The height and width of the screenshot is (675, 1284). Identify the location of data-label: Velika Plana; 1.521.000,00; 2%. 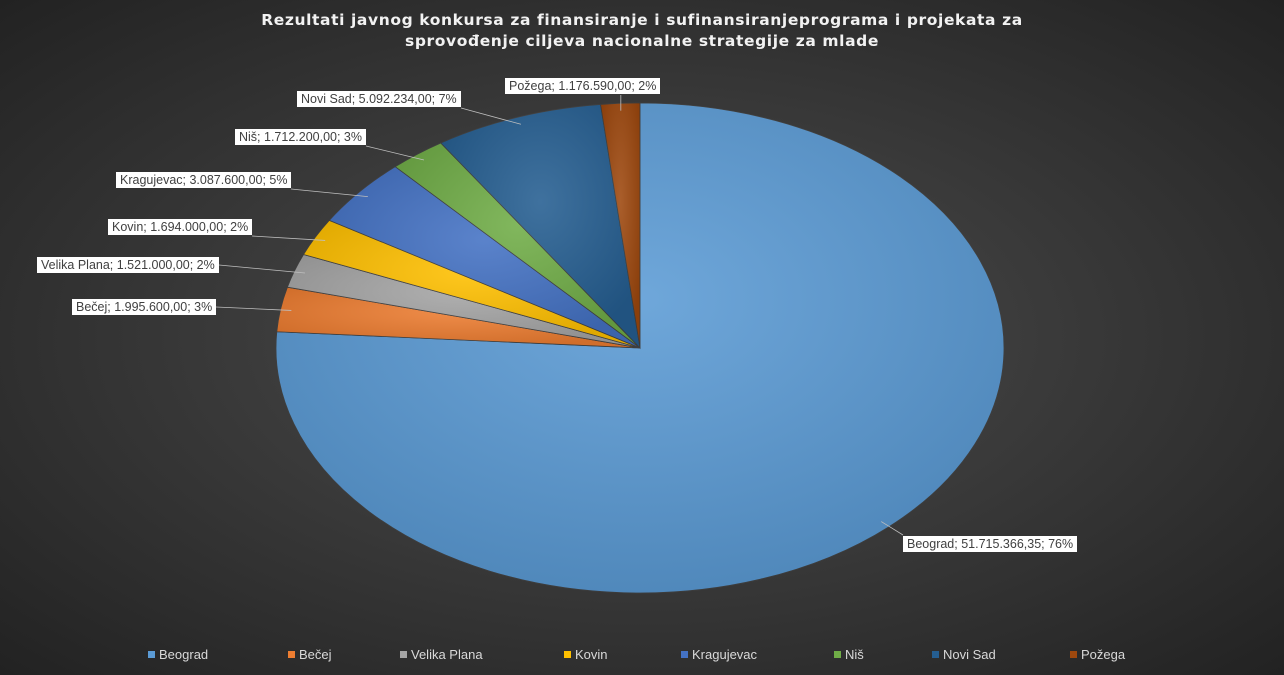
(128, 265).